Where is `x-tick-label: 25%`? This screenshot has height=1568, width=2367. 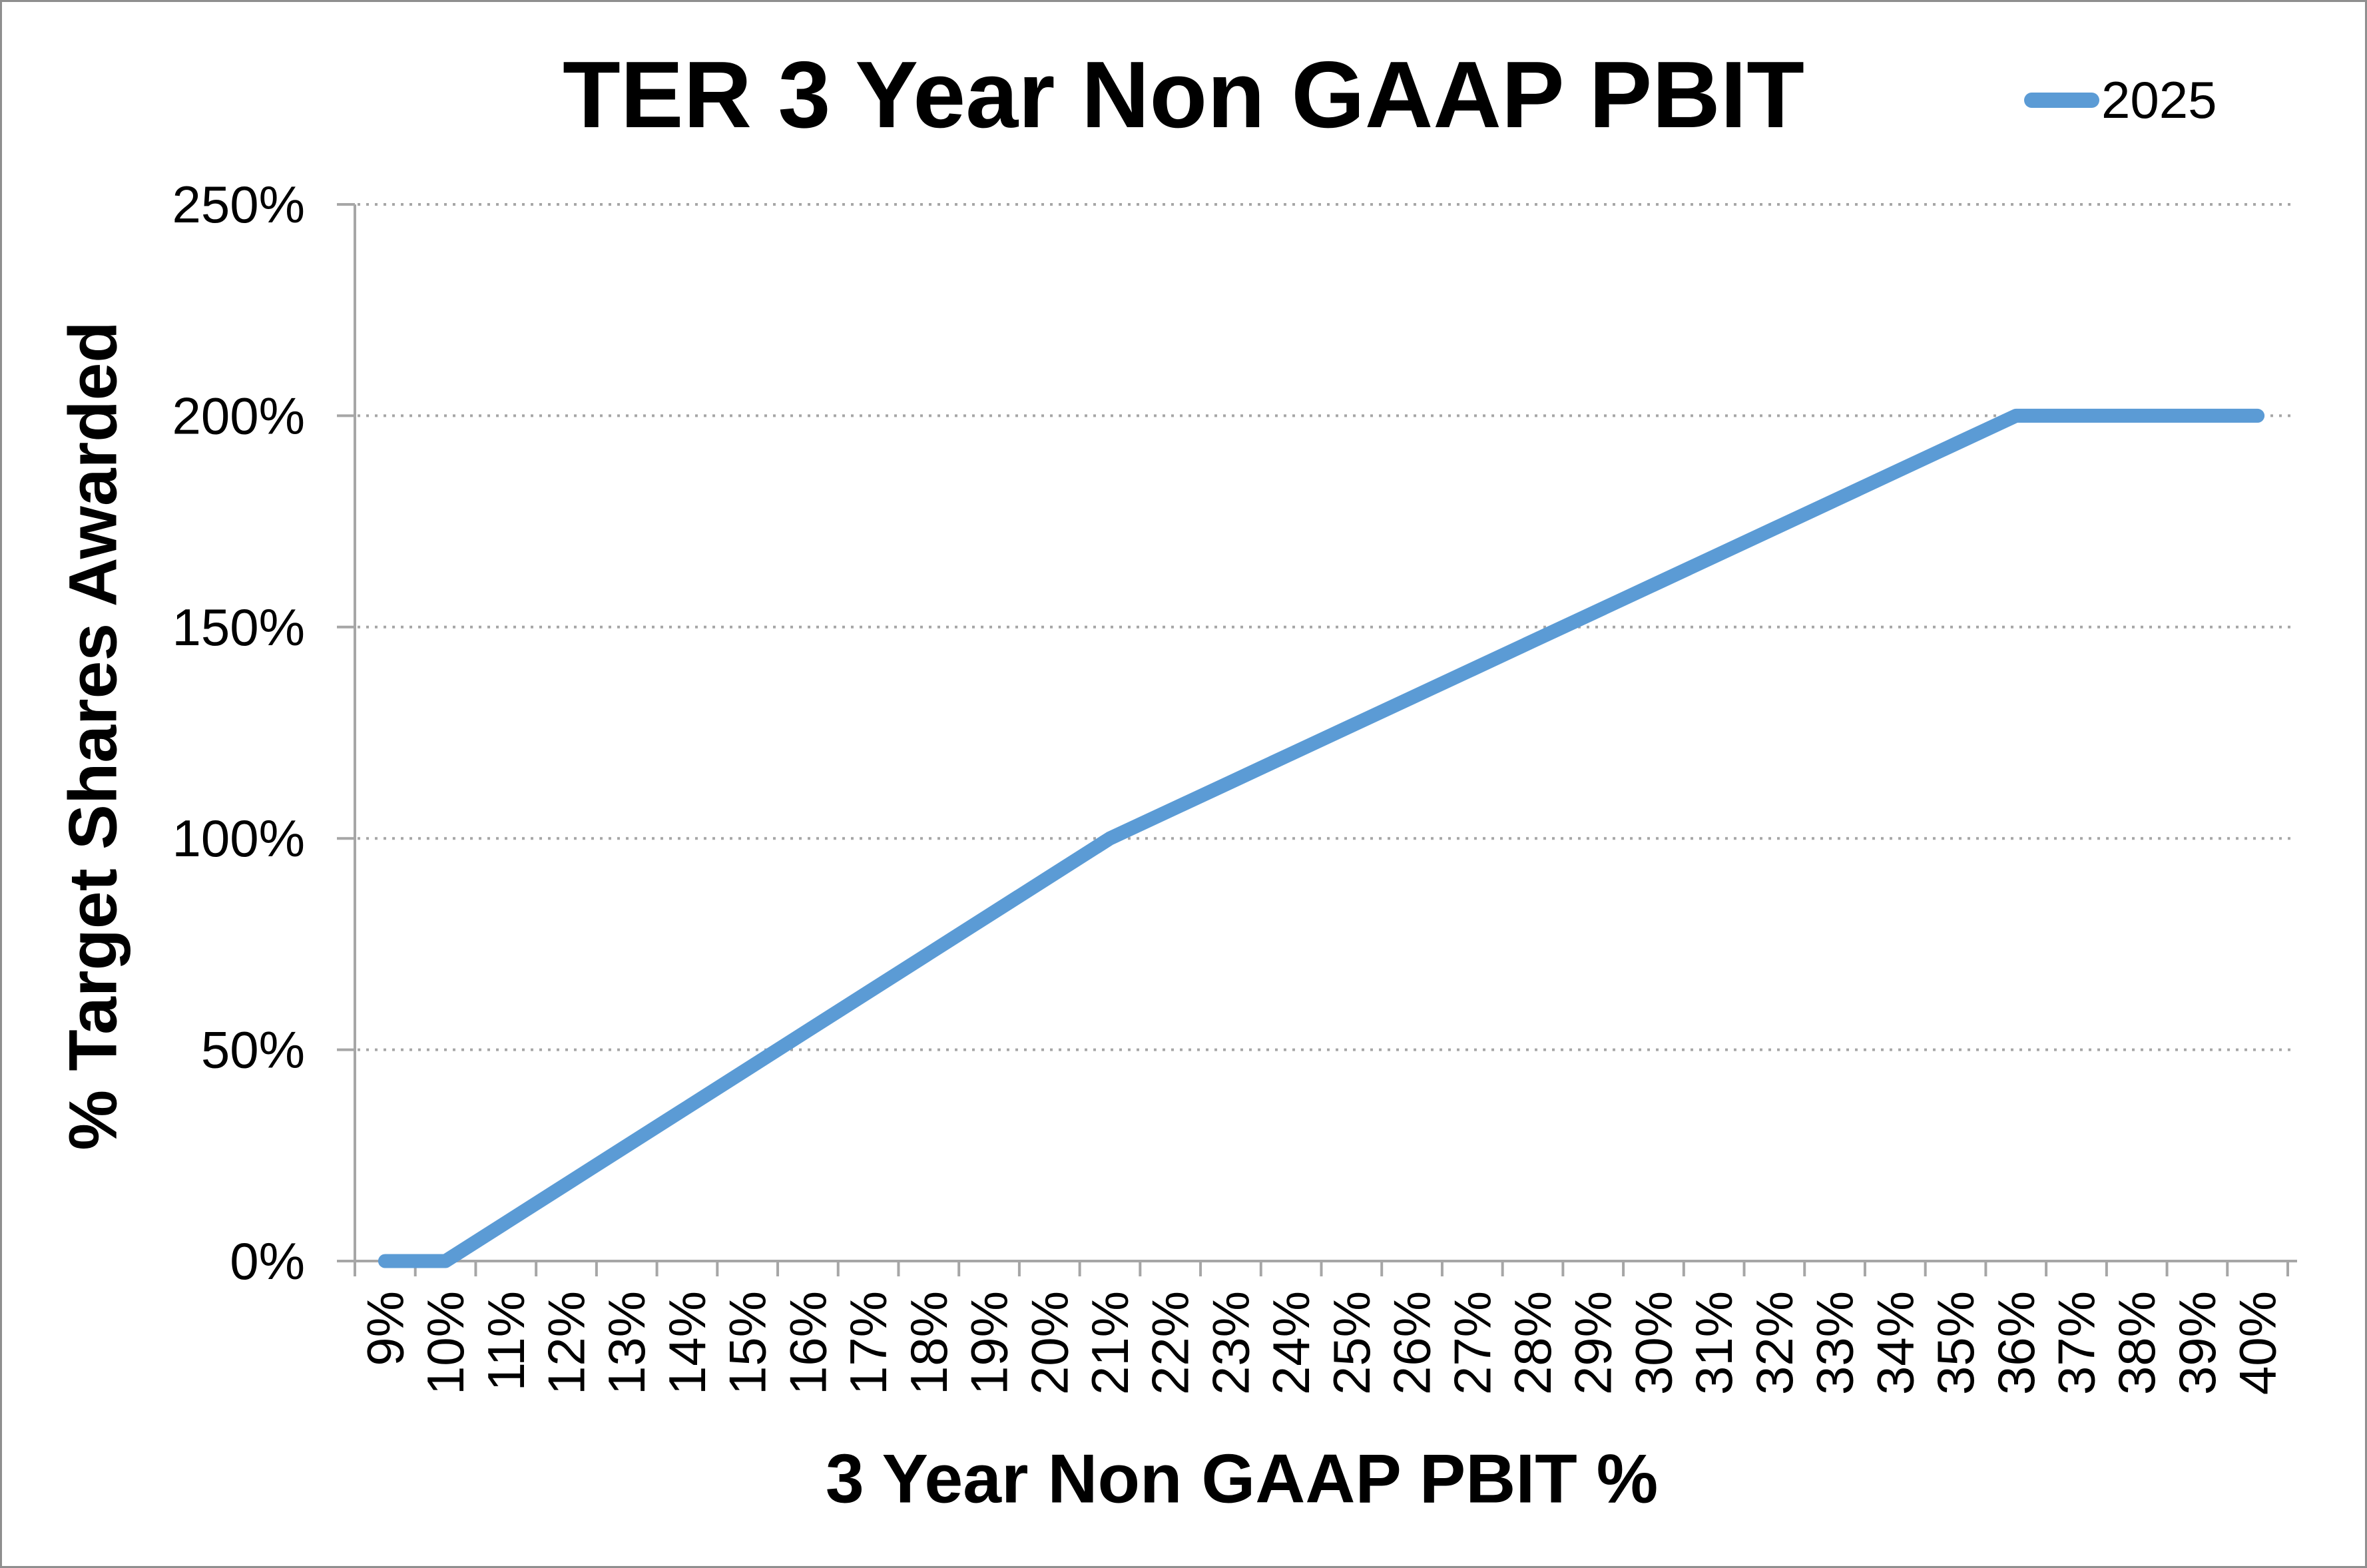 x-tick-label: 25% is located at coordinates (1351, 1343).